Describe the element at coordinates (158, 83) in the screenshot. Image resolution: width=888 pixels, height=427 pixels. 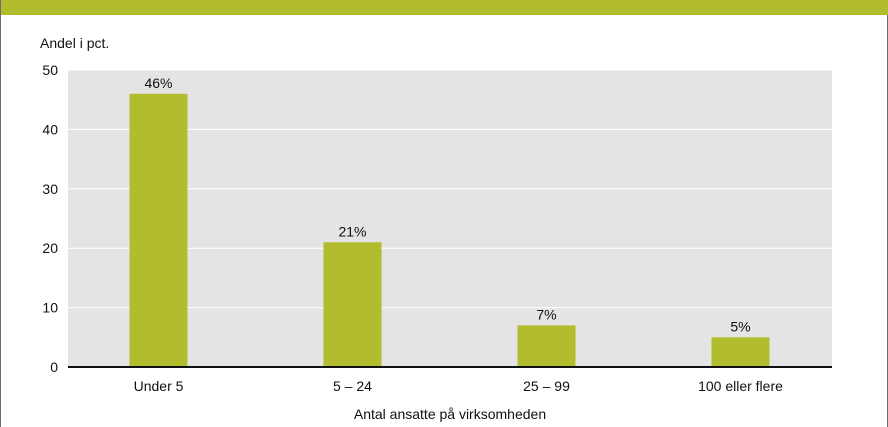
I see `bar-value-label: 46%` at that location.